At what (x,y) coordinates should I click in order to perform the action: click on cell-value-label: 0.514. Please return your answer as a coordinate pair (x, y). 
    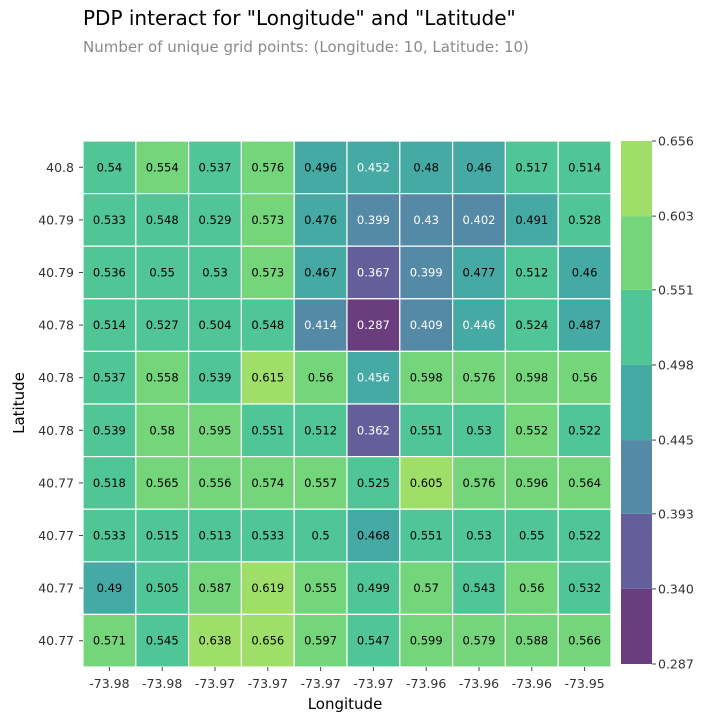
    Looking at the image, I should click on (584, 167).